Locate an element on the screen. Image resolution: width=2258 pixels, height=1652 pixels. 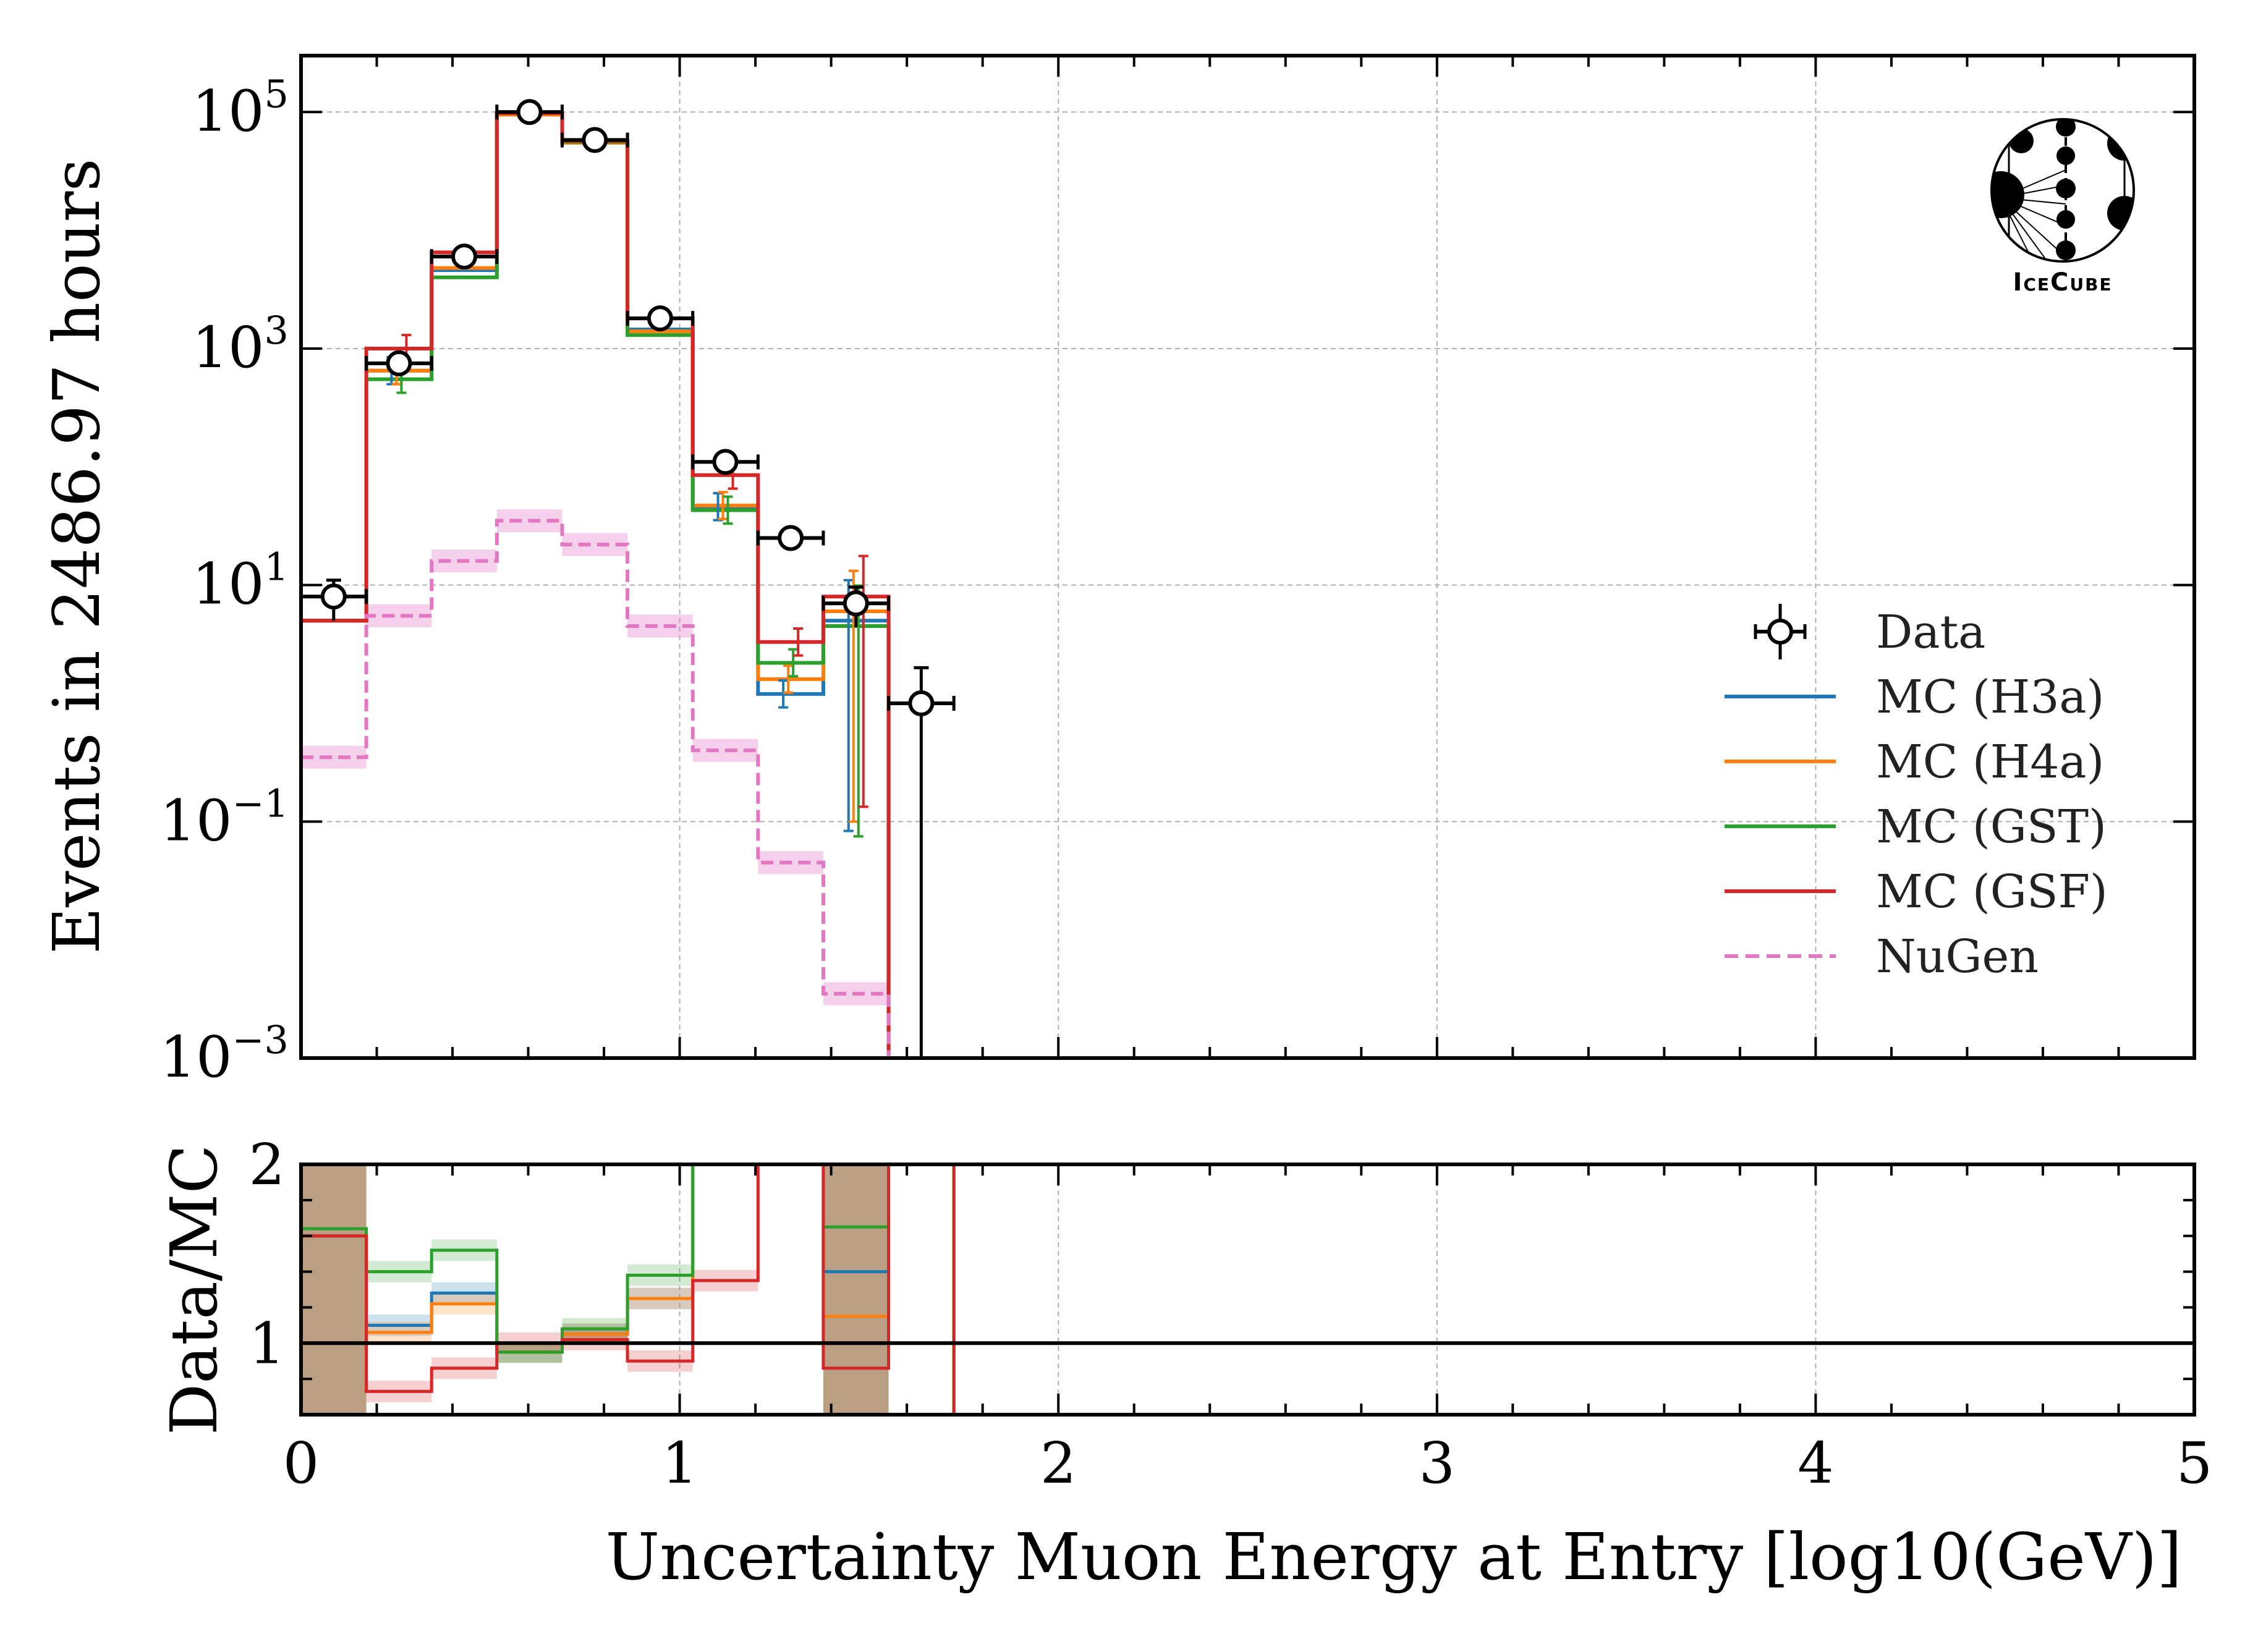
logo-circle is located at coordinates (2062, 190).